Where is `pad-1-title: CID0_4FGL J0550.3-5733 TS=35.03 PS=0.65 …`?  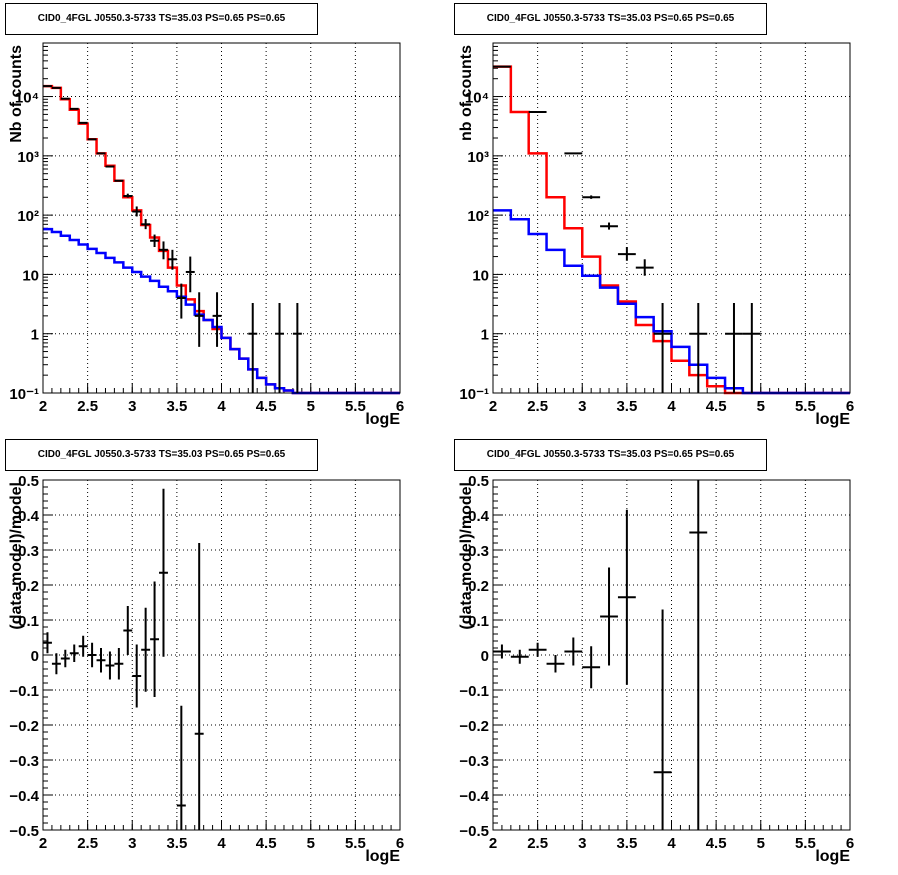 pad-1-title: CID0_4FGL J0550.3-5733 TS=35.03 PS=0.65 … is located at coordinates (161, 19).